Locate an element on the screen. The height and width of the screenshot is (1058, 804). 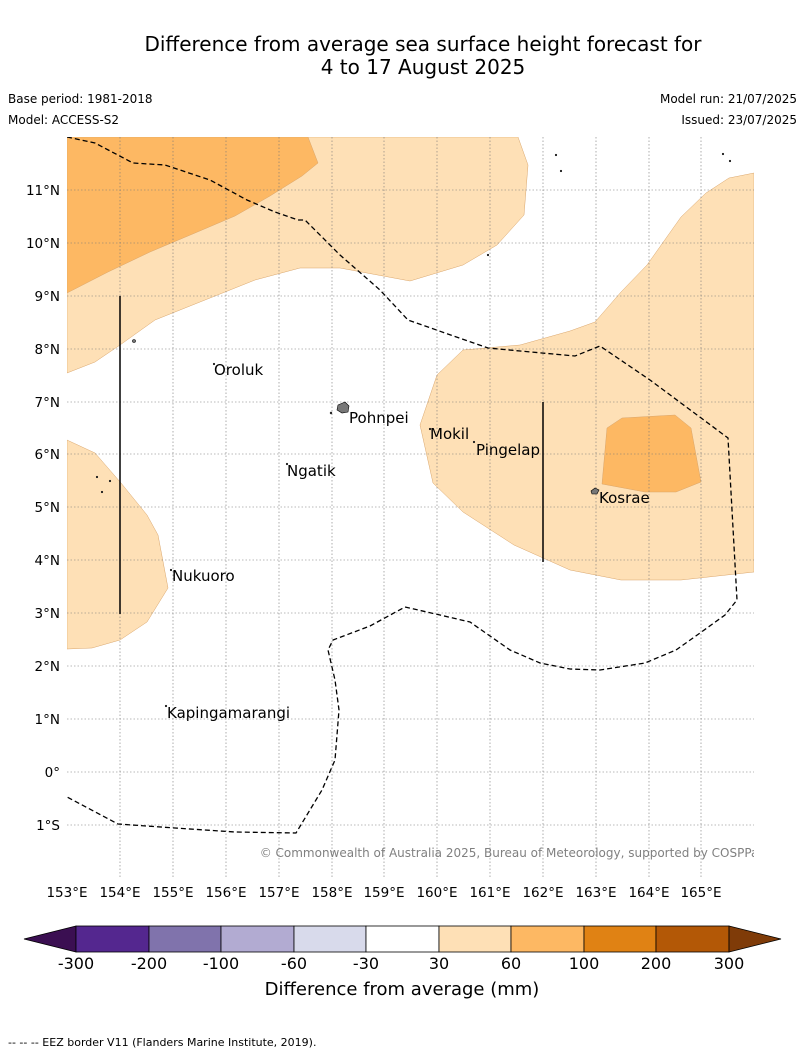
label-pingelap: Pingelap is located at coordinates (508, 450).